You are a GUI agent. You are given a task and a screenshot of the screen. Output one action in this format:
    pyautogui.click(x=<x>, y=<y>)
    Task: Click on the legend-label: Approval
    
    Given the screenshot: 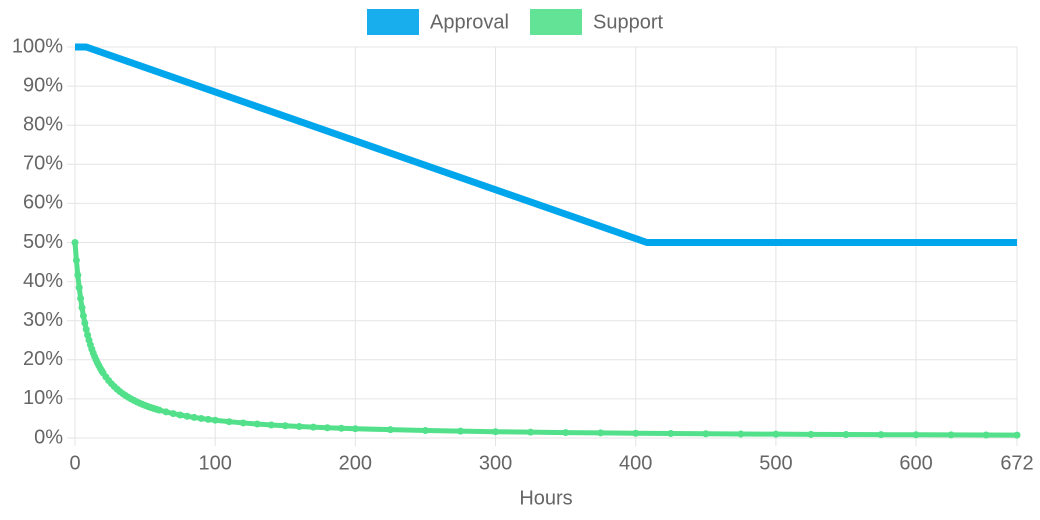 What is the action you would take?
    pyautogui.click(x=469, y=22)
    